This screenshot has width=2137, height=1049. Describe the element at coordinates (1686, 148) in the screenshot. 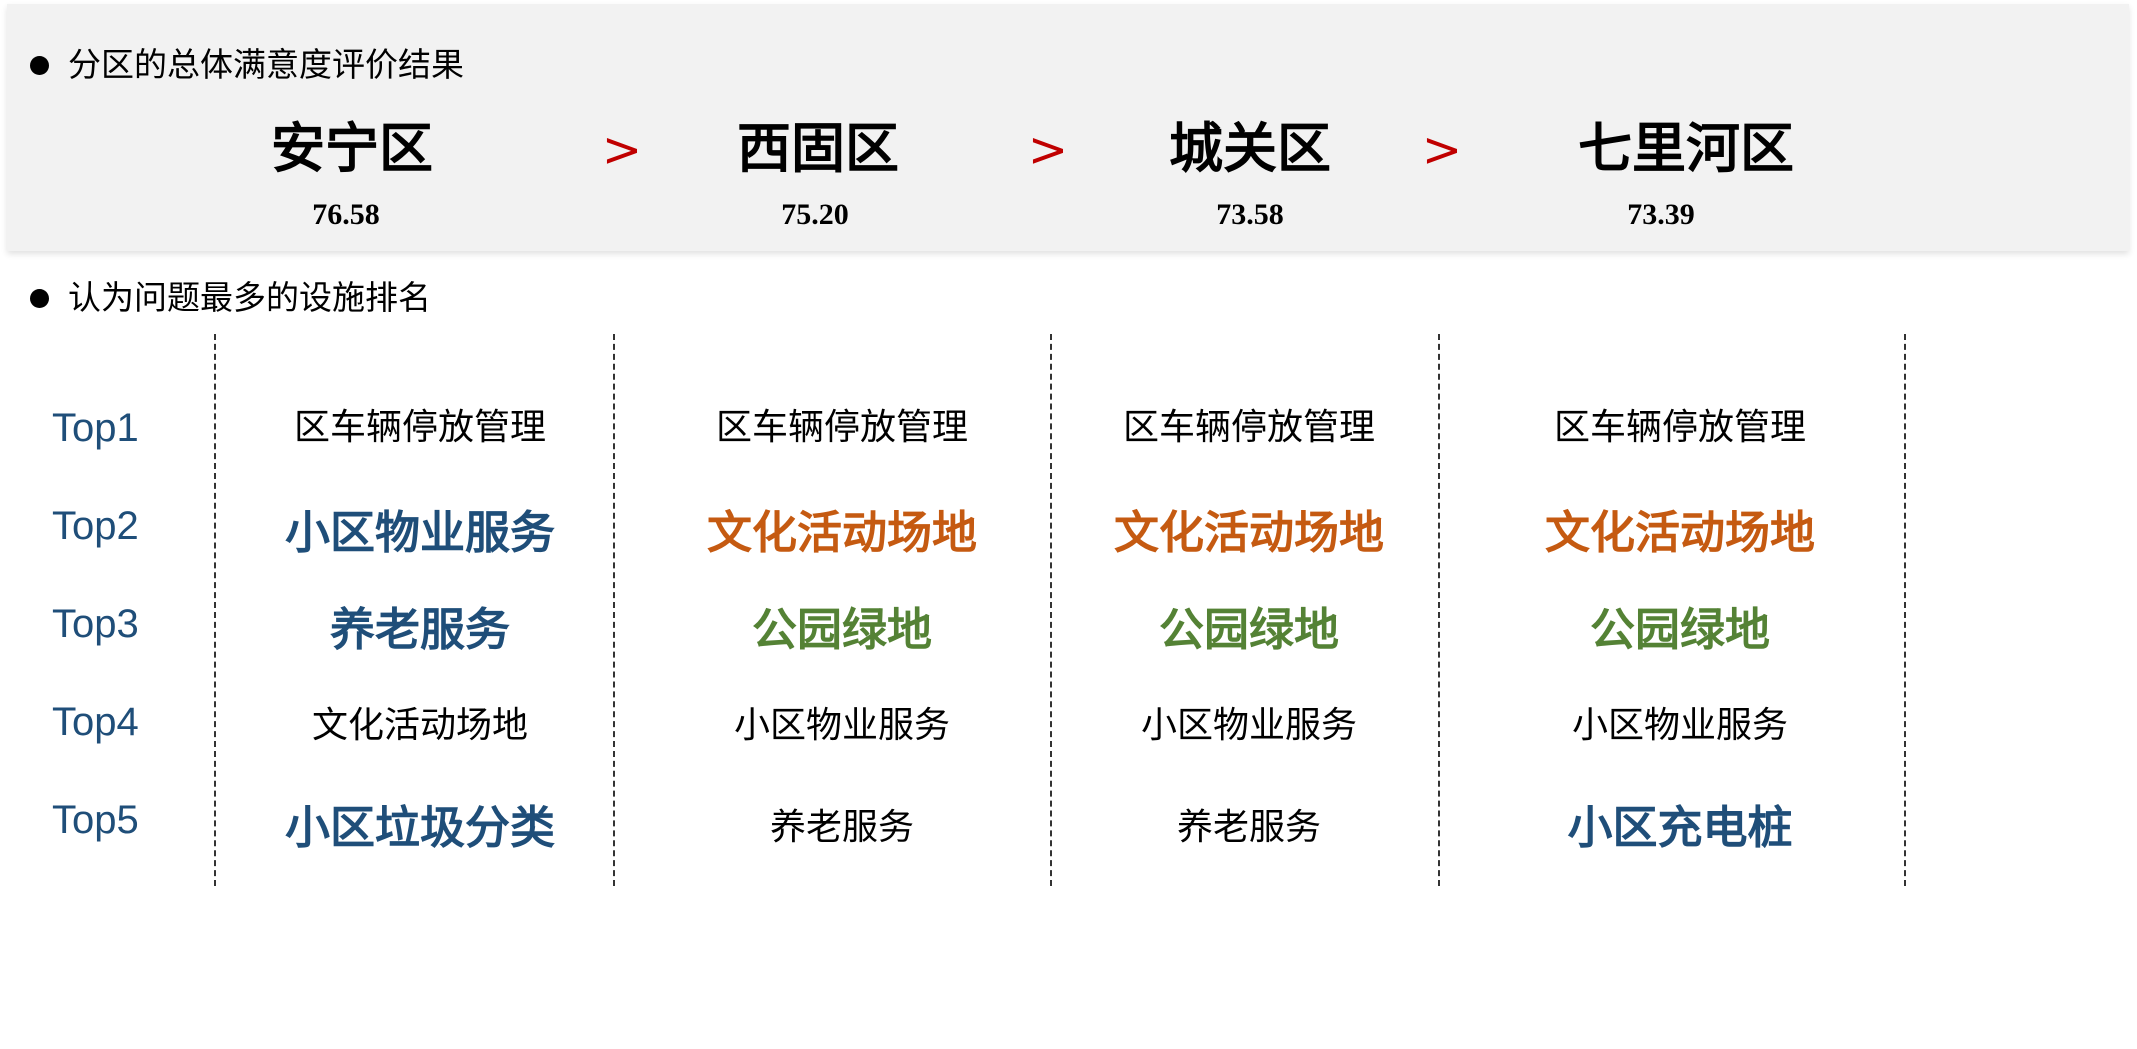

I see `district-name: 七里河区` at that location.